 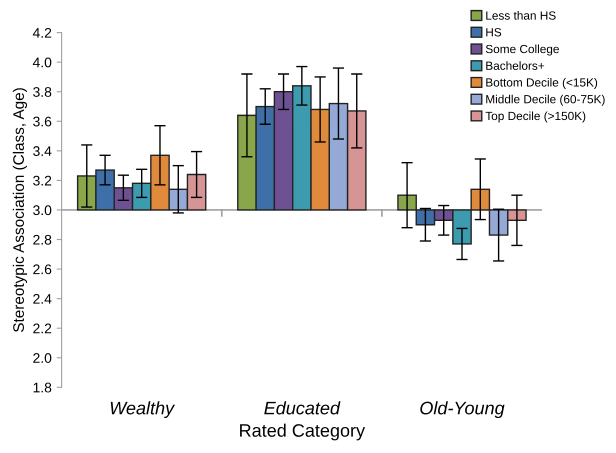 I want to click on y-tick-label: 2.0, so click(x=42, y=358).